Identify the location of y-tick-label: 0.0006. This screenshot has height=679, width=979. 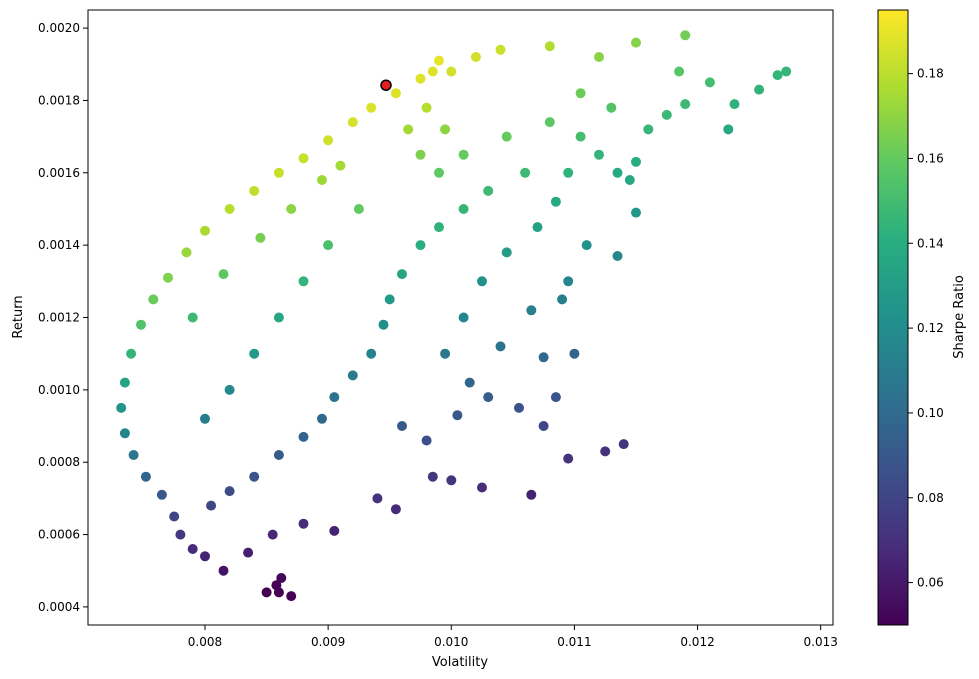
(59, 535).